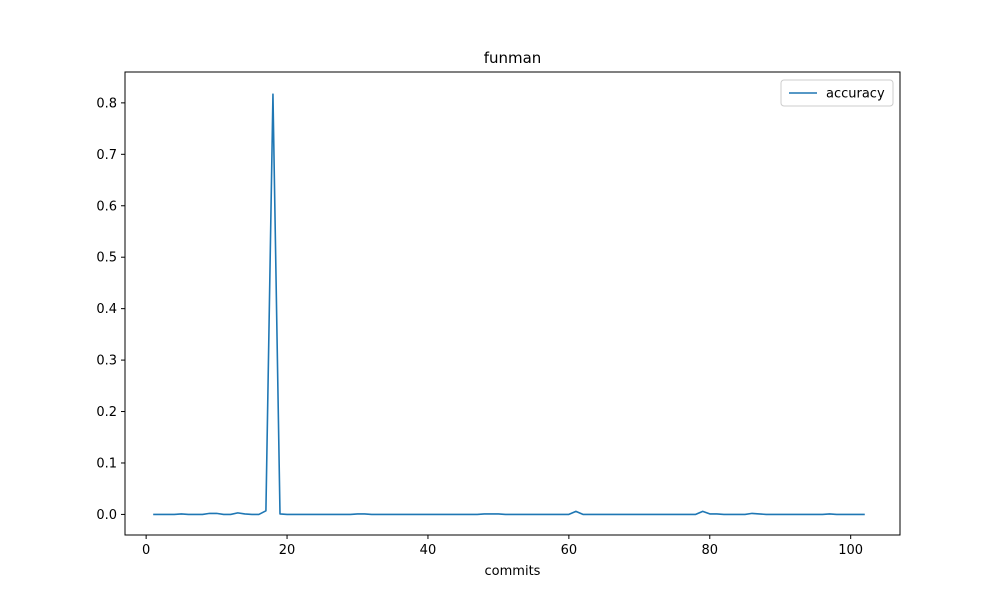 The image size is (1000, 600). Describe the element at coordinates (106, 463) in the screenshot. I see `y-tick-label: 0.1` at that location.